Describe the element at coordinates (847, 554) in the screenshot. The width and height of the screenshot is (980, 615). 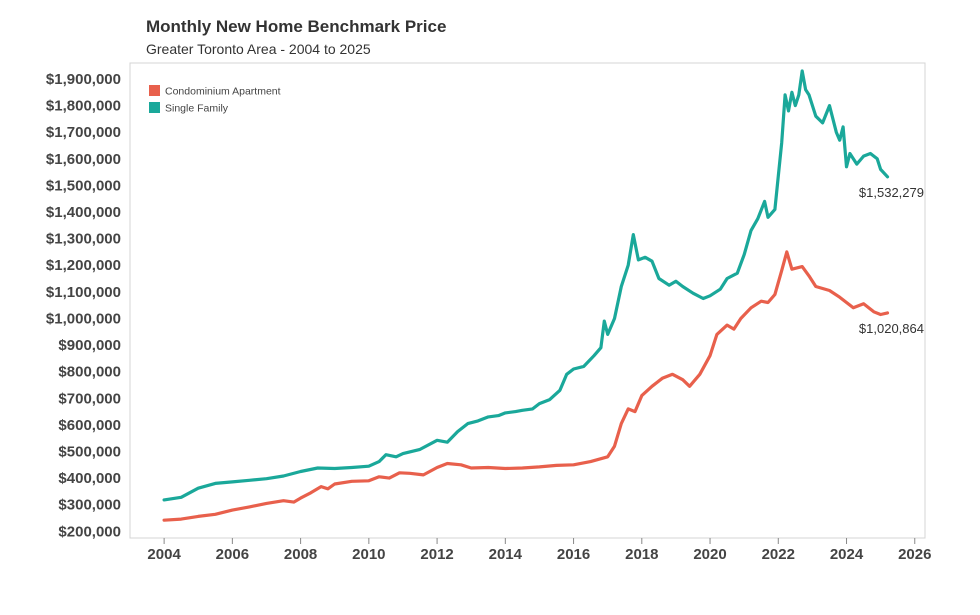
I see `x-tick-label: 2024` at that location.